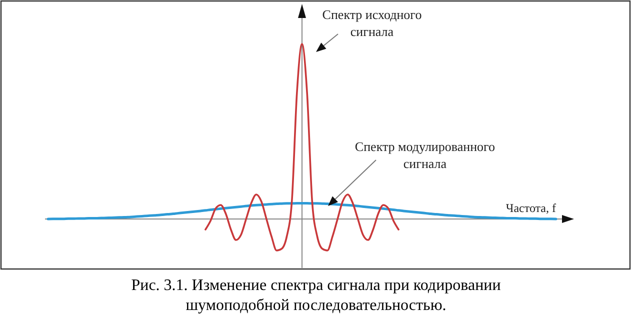 This screenshot has width=632, height=324. Describe the element at coordinates (531, 208) in the screenshot. I see `x-axis-title: Частота, f` at that location.